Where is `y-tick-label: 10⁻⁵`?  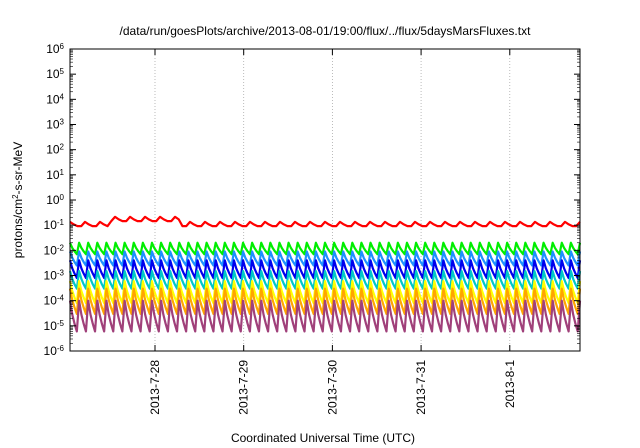
y-tick-label: 10⁻⁵ is located at coordinates (54, 325).